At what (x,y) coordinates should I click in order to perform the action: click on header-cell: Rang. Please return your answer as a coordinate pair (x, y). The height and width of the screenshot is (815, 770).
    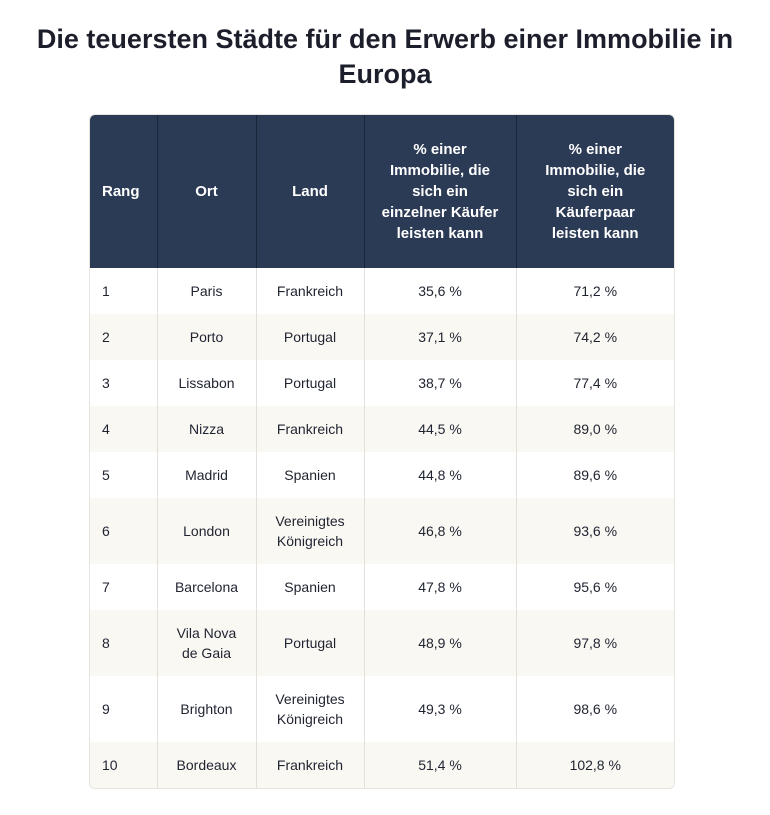
    Looking at the image, I should click on (123, 191).